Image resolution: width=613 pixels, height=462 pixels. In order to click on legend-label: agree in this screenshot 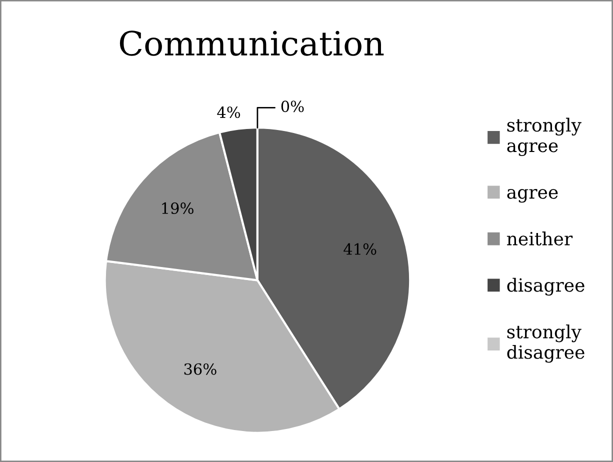, I will do `click(532, 195)`.